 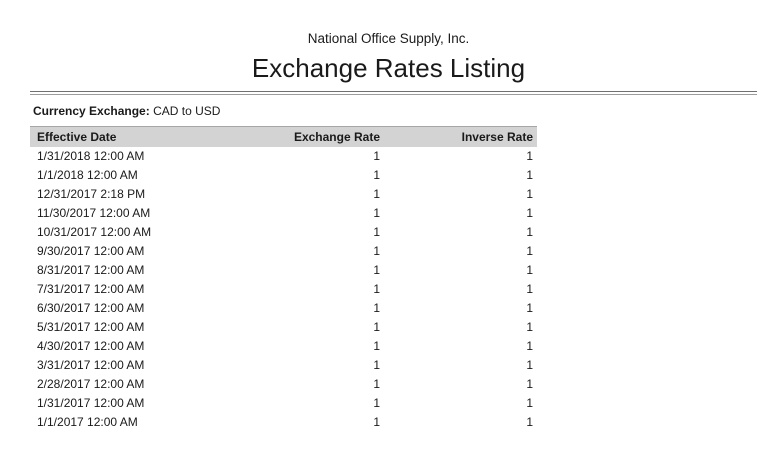 What do you see at coordinates (91, 111) in the screenshot?
I see `currency-exchange-label: Currency Exchange:` at bounding box center [91, 111].